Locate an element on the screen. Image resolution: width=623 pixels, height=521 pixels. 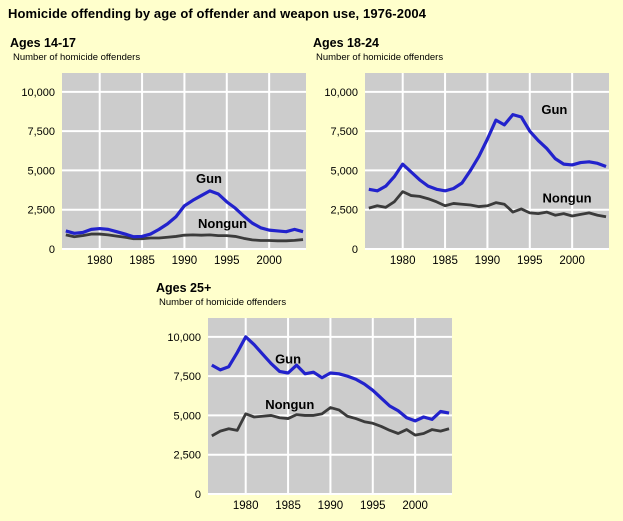
y-axis-title-ages-25-plus: Number of homicide offenders is located at coordinates (223, 302).